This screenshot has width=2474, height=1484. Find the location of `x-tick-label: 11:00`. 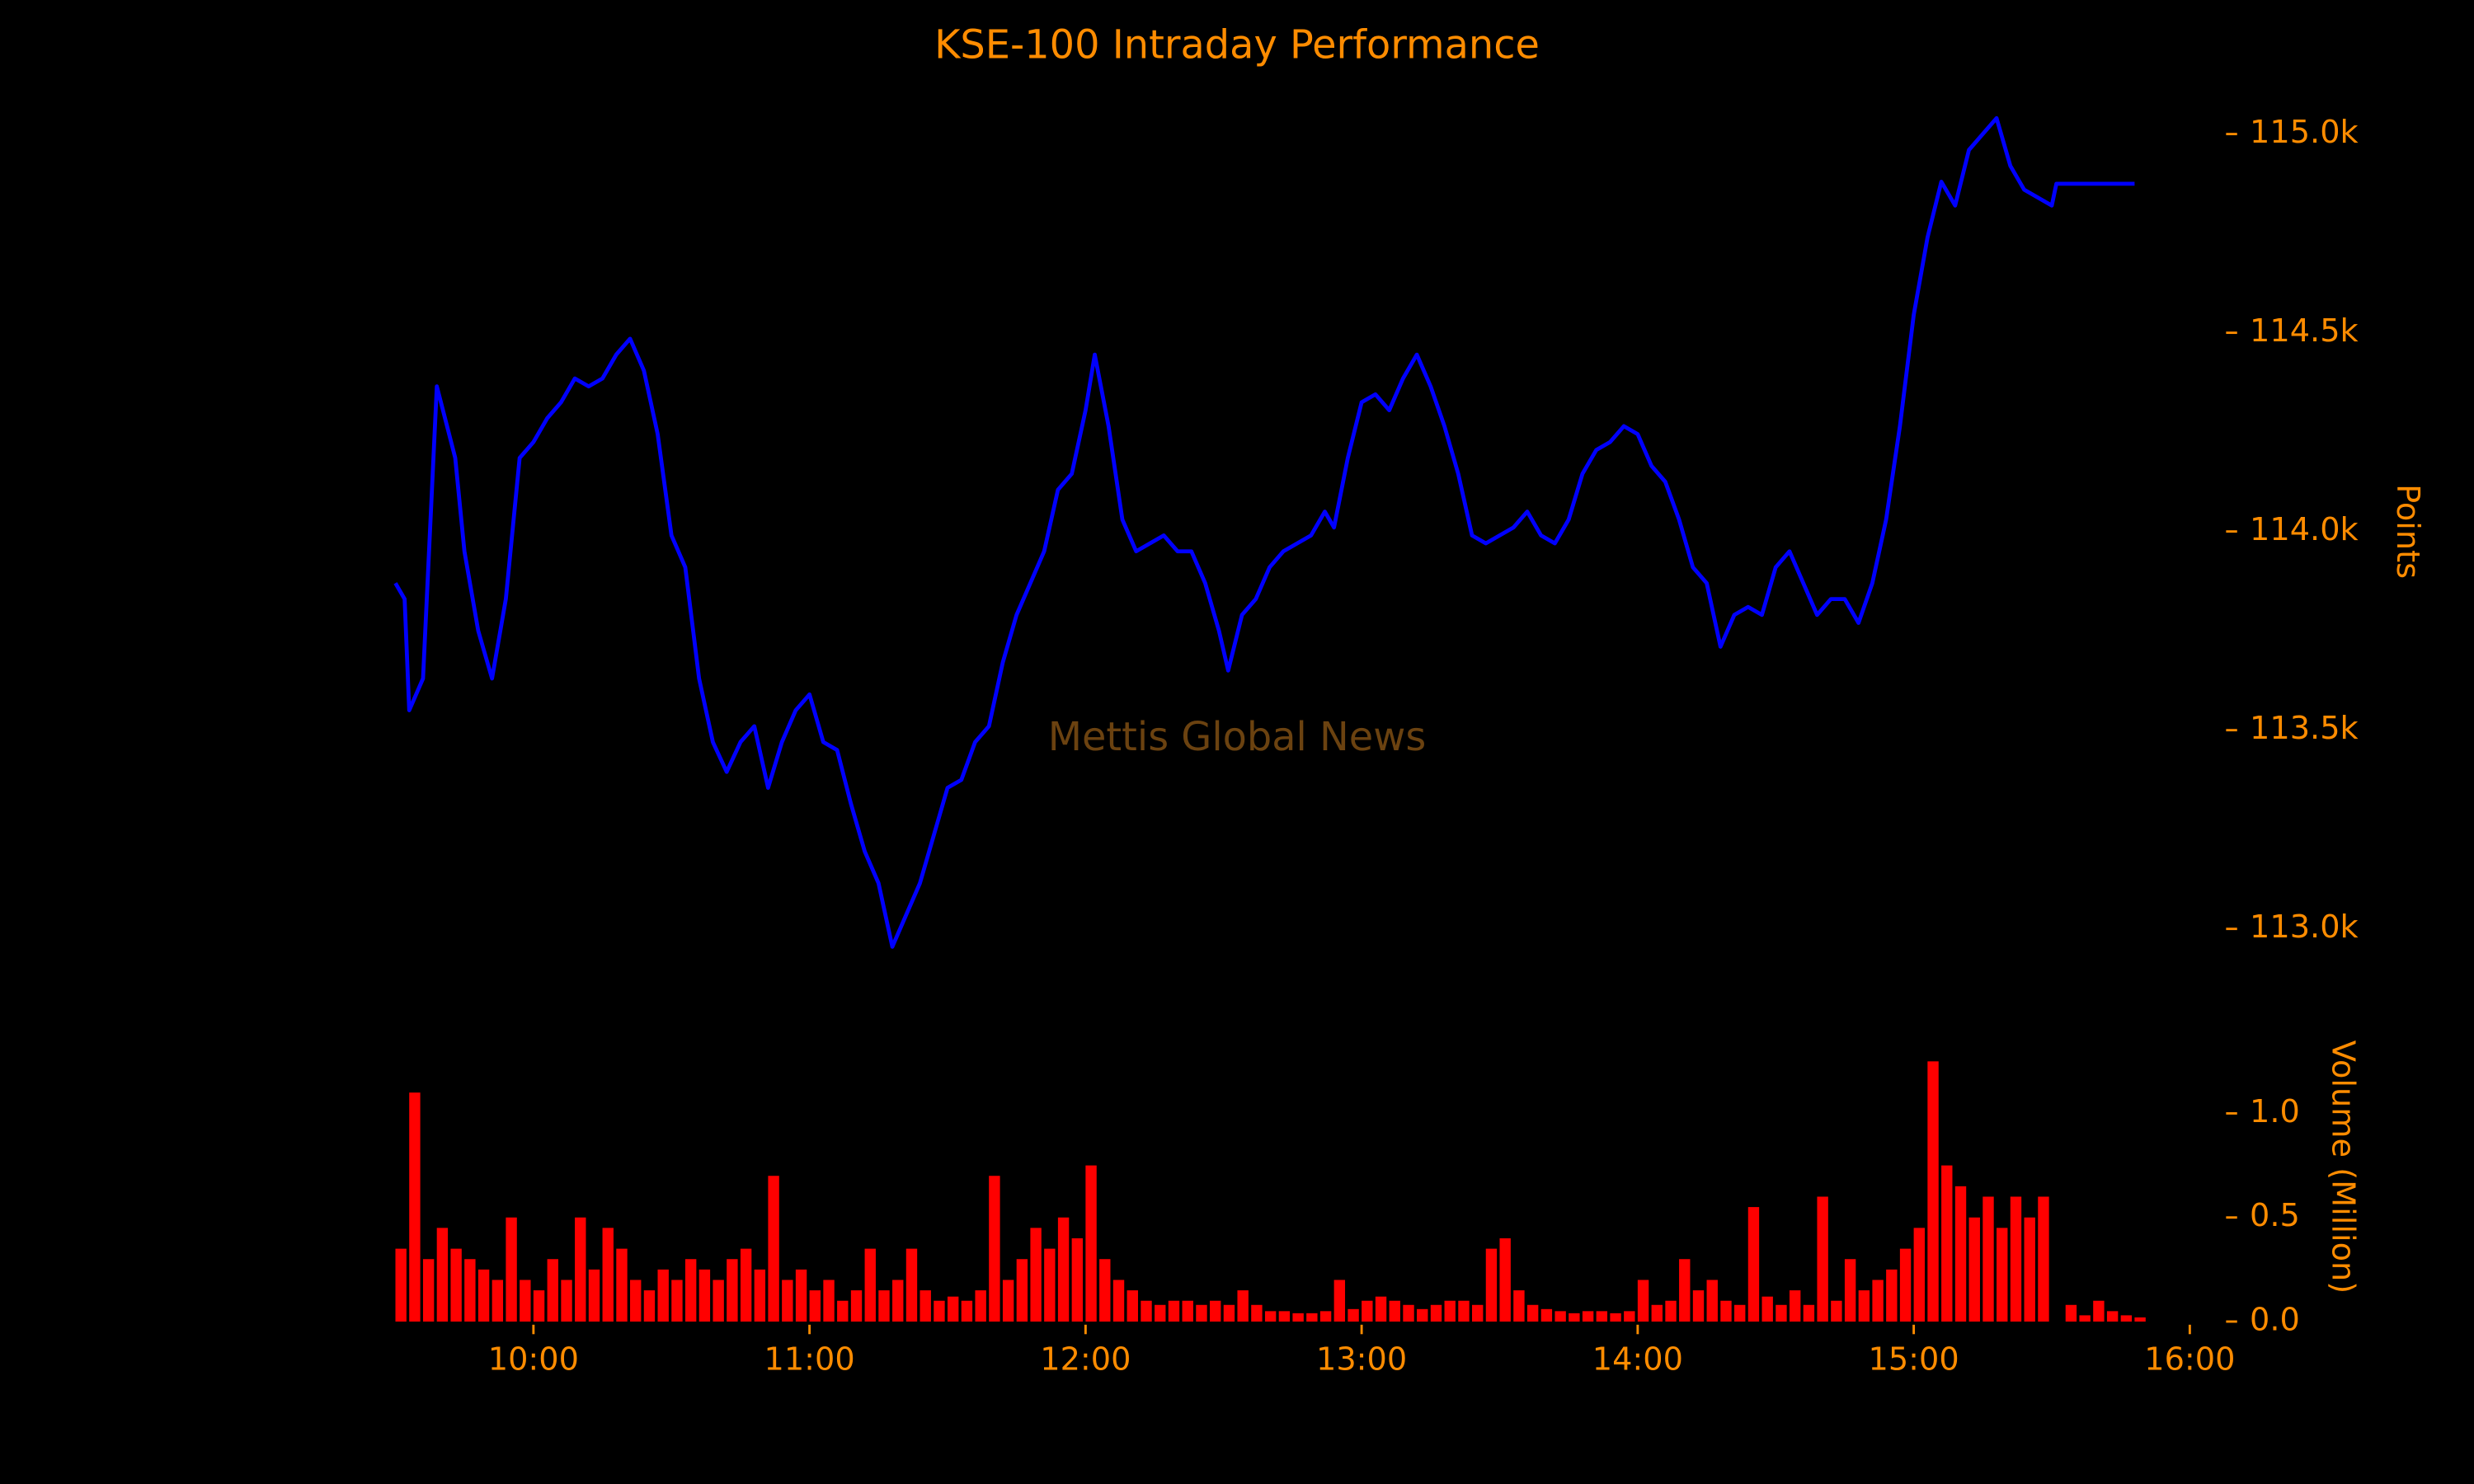

x-tick-label: 11:00 is located at coordinates (809, 1359).